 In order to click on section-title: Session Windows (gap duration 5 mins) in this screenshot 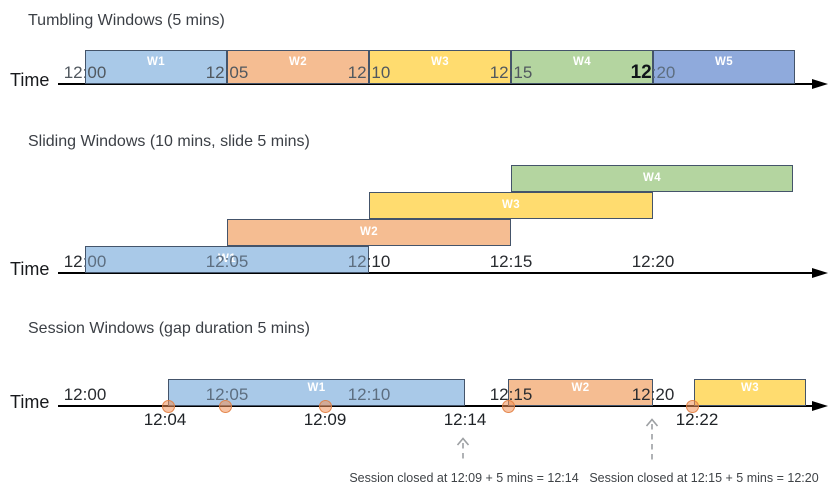, I will do `click(169, 328)`.